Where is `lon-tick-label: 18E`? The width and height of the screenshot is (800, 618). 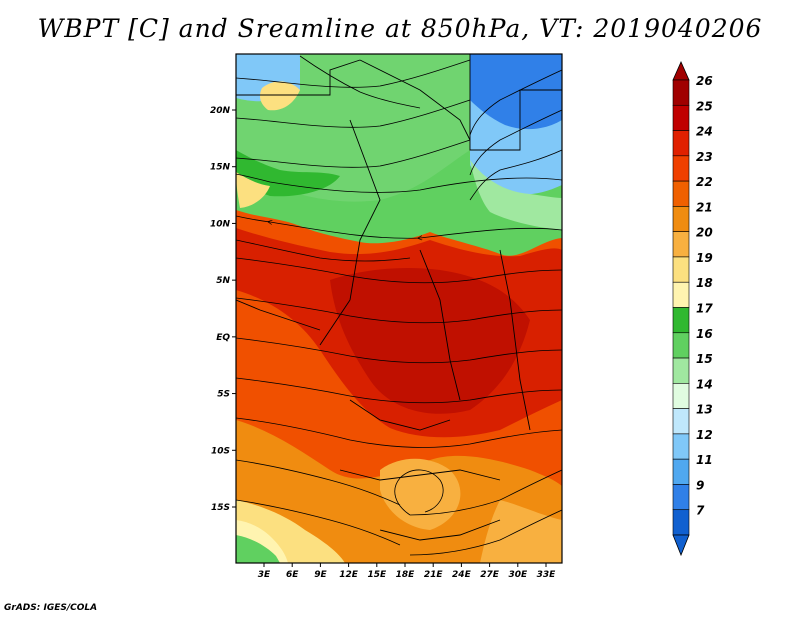 lon-tick-label: 18E is located at coordinates (406, 575).